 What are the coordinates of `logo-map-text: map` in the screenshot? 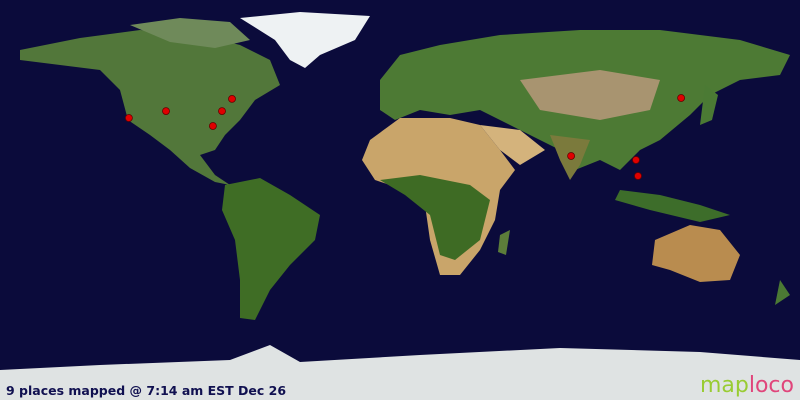 It's located at (724, 385).